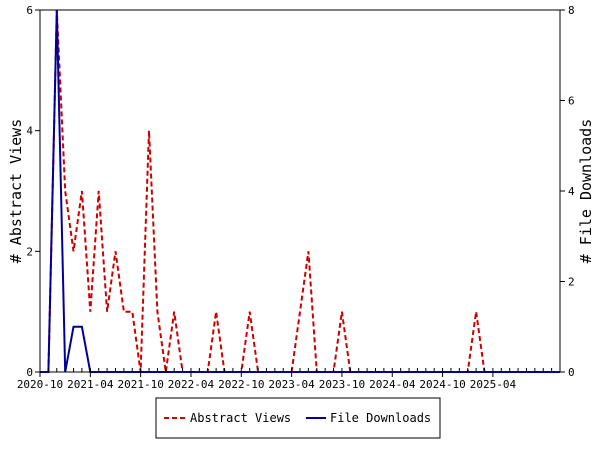 This screenshot has width=600, height=450. Describe the element at coordinates (442, 384) in the screenshot. I see `x-tick-label: 2024-10` at that location.